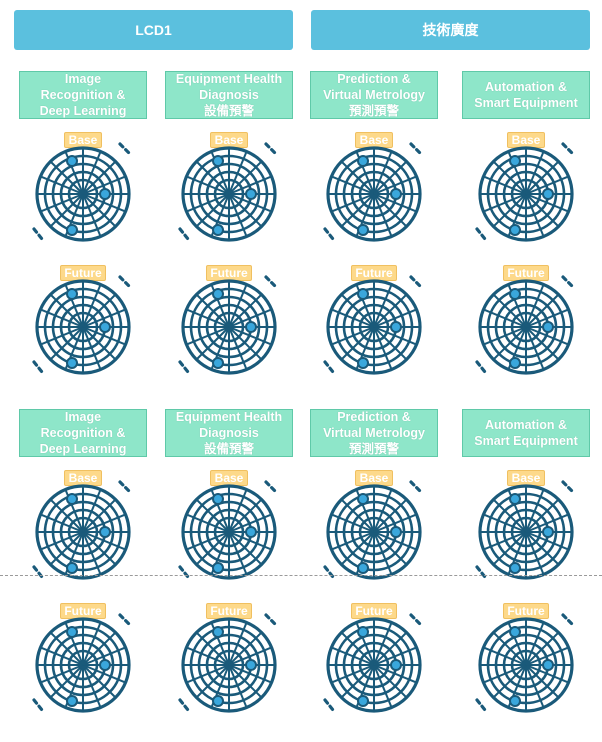 Image resolution: width=602 pixels, height=742 pixels. I want to click on header-lcd1: LCD1, so click(153, 30).